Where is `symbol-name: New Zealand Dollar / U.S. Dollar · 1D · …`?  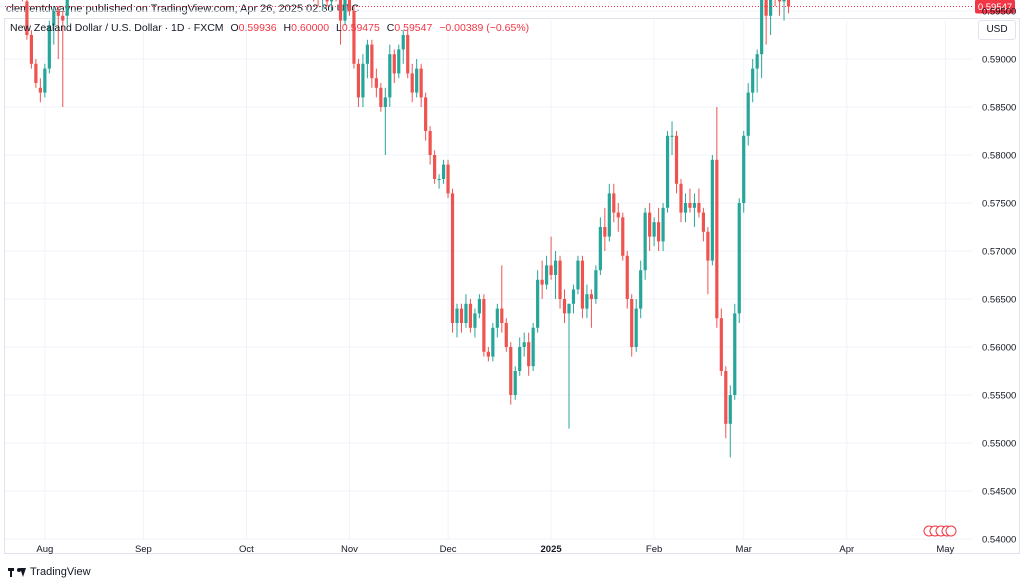 symbol-name: New Zealand Dollar / U.S. Dollar · 1D · … is located at coordinates (117, 28).